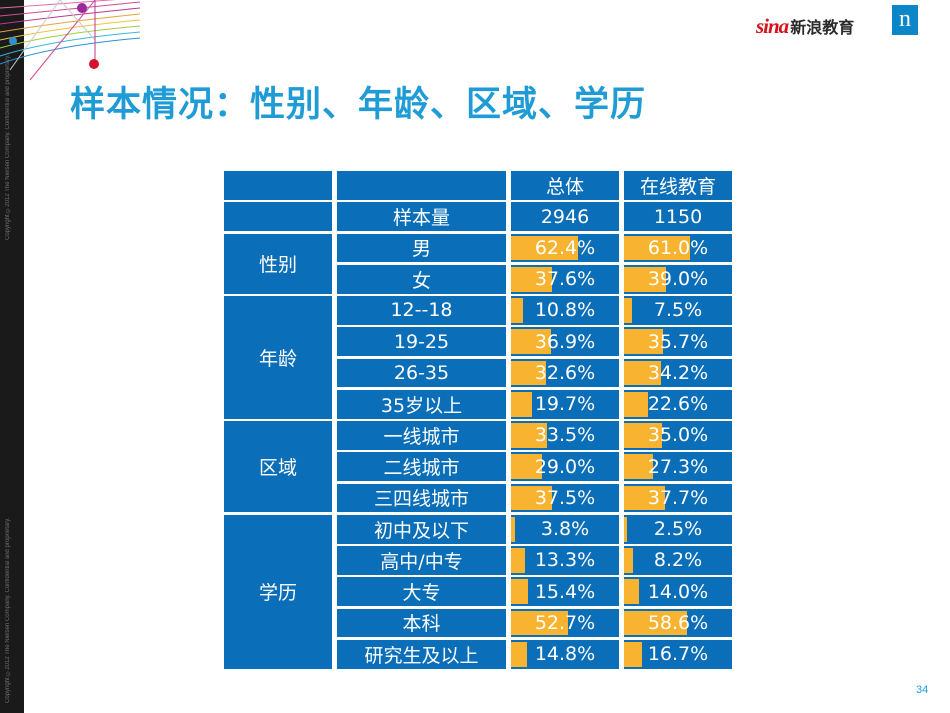 This screenshot has width=950, height=713. I want to click on row-label-cell: 研究生及以上, so click(421, 654).